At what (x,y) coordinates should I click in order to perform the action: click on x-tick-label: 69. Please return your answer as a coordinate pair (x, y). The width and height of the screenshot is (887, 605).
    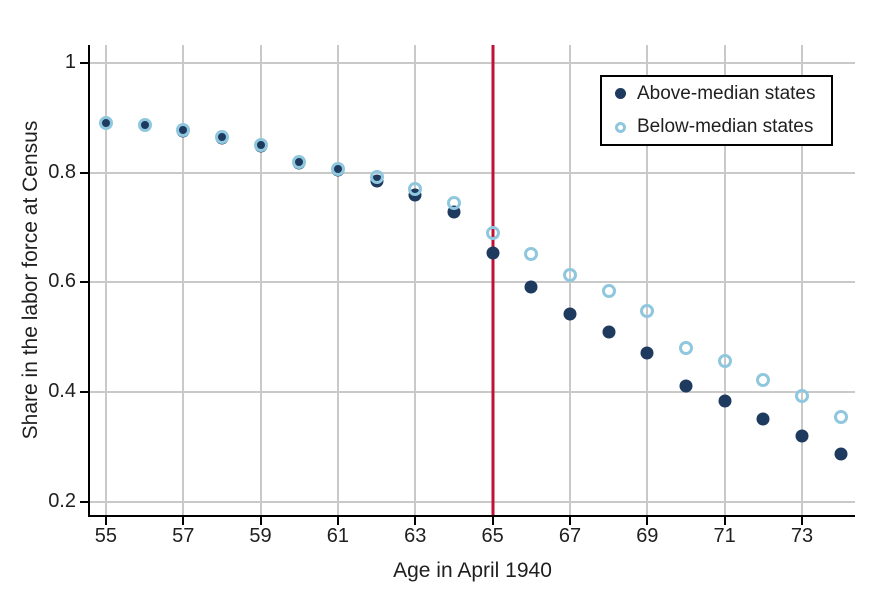
    Looking at the image, I should click on (647, 536).